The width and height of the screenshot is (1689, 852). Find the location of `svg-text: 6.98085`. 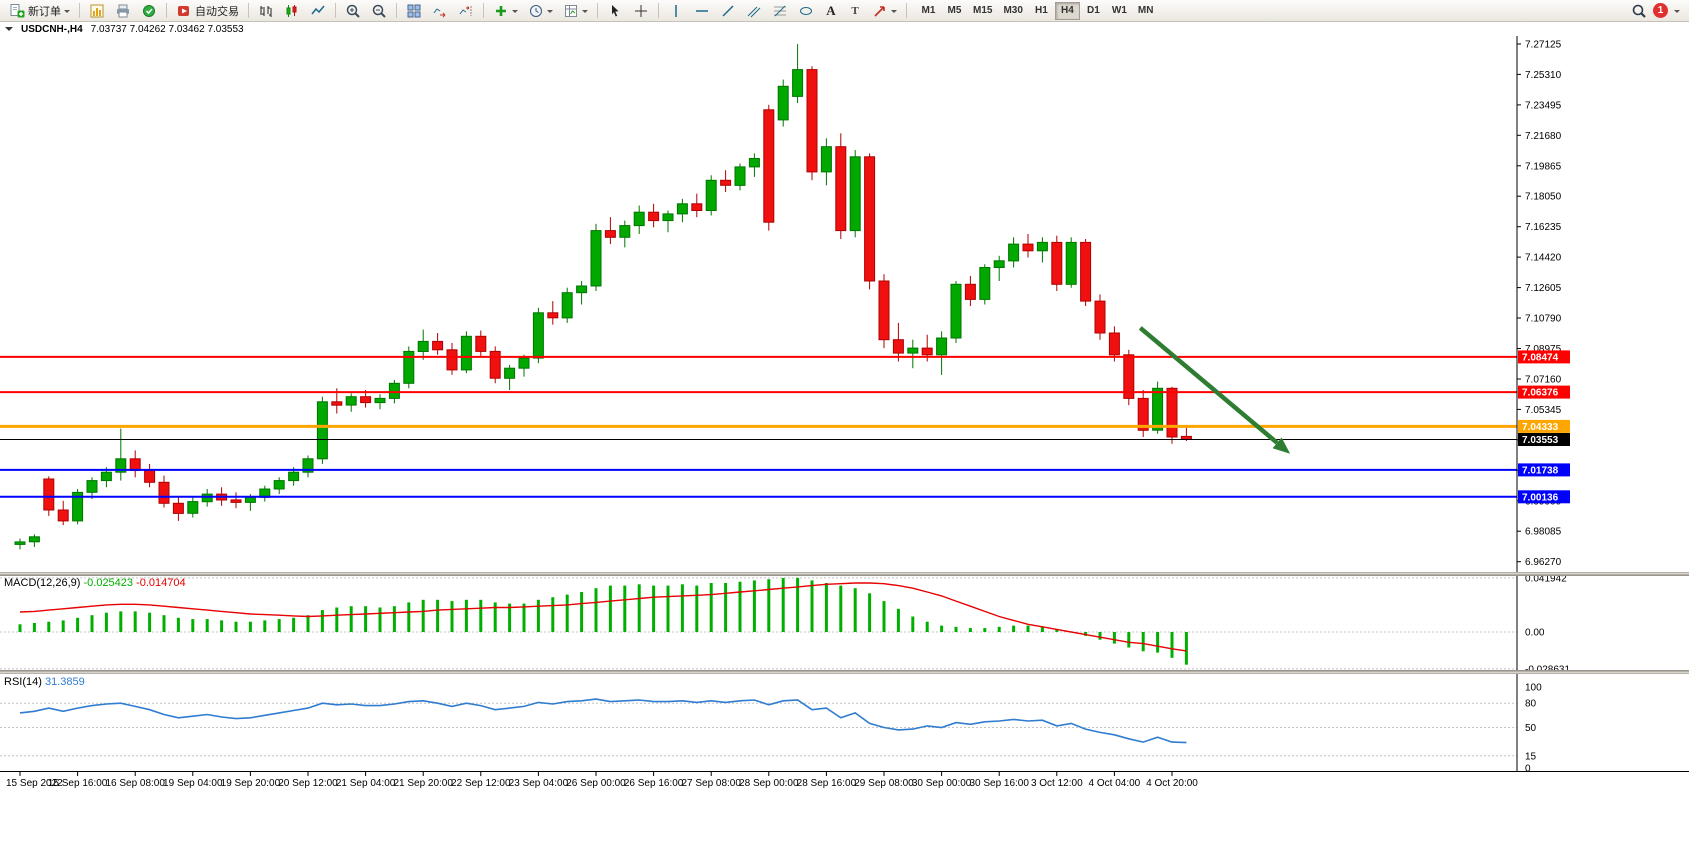

svg-text: 6.98085 is located at coordinates (1543, 532).